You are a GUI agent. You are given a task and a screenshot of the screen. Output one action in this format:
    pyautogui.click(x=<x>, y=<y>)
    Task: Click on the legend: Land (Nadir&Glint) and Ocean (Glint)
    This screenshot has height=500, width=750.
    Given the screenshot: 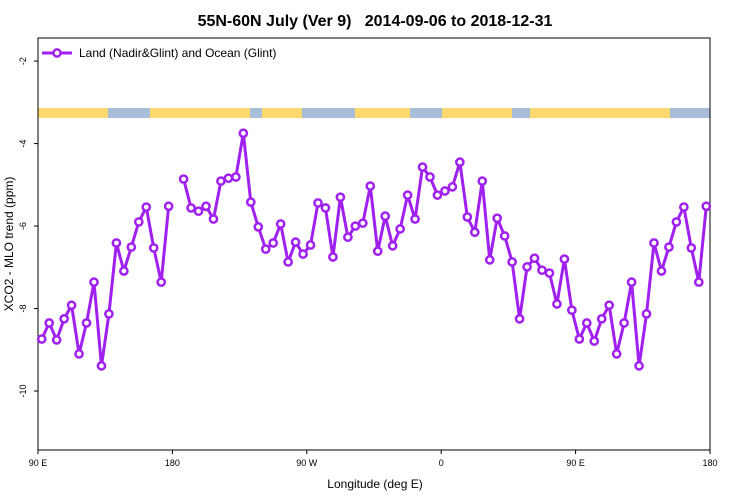 What is the action you would take?
    pyautogui.click(x=159, y=53)
    